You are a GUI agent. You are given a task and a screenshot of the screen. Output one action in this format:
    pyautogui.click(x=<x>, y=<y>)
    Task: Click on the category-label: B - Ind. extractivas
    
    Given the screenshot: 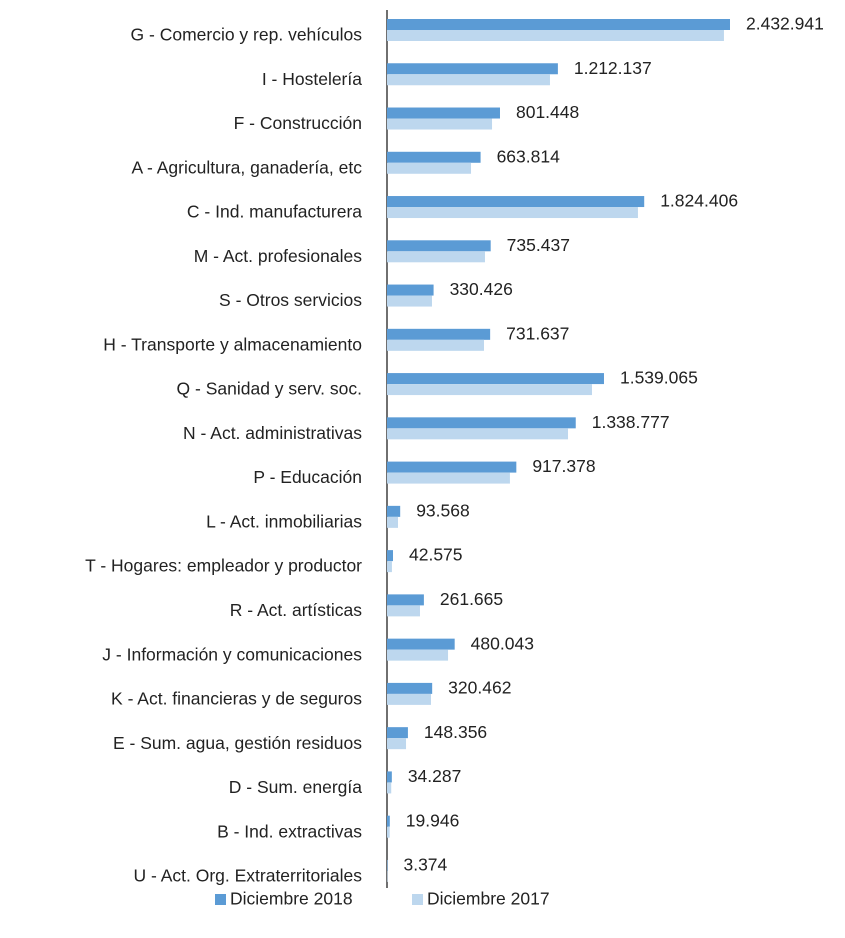 What is the action you would take?
    pyautogui.click(x=289, y=831)
    